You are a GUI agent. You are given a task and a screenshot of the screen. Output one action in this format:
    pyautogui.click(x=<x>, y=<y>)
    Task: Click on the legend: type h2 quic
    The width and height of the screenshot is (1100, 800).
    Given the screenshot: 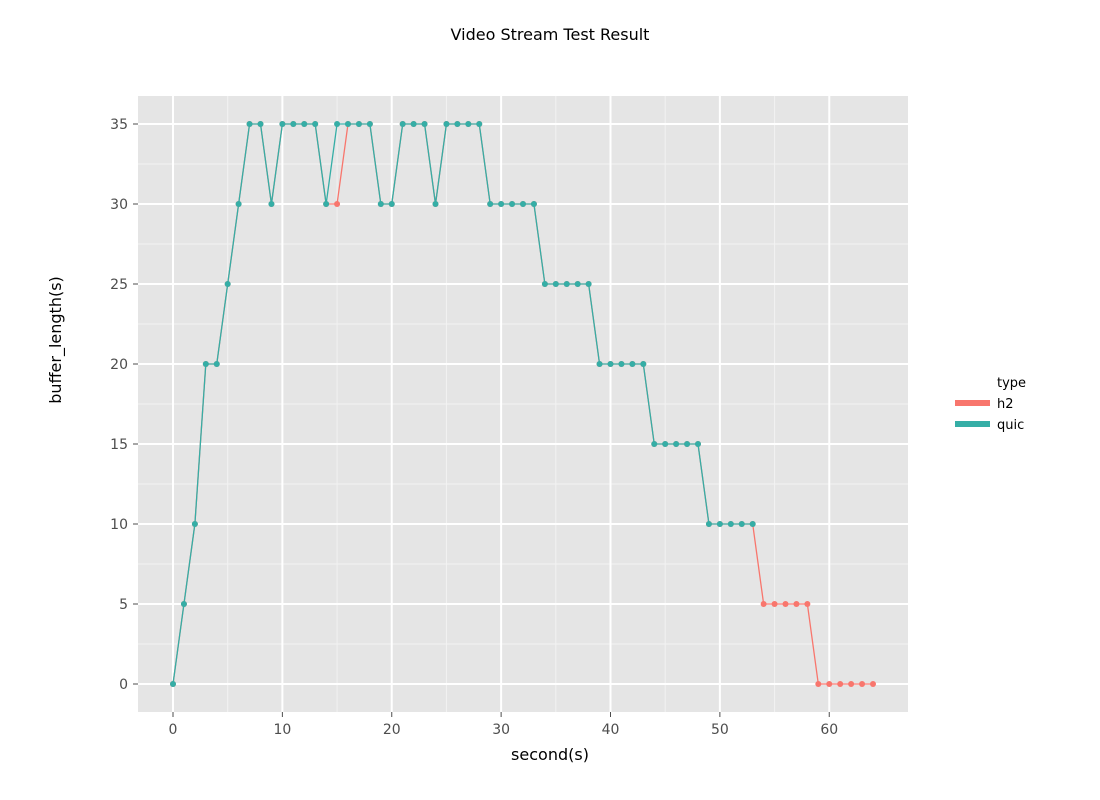 What is the action you would take?
    pyautogui.click(x=990, y=404)
    